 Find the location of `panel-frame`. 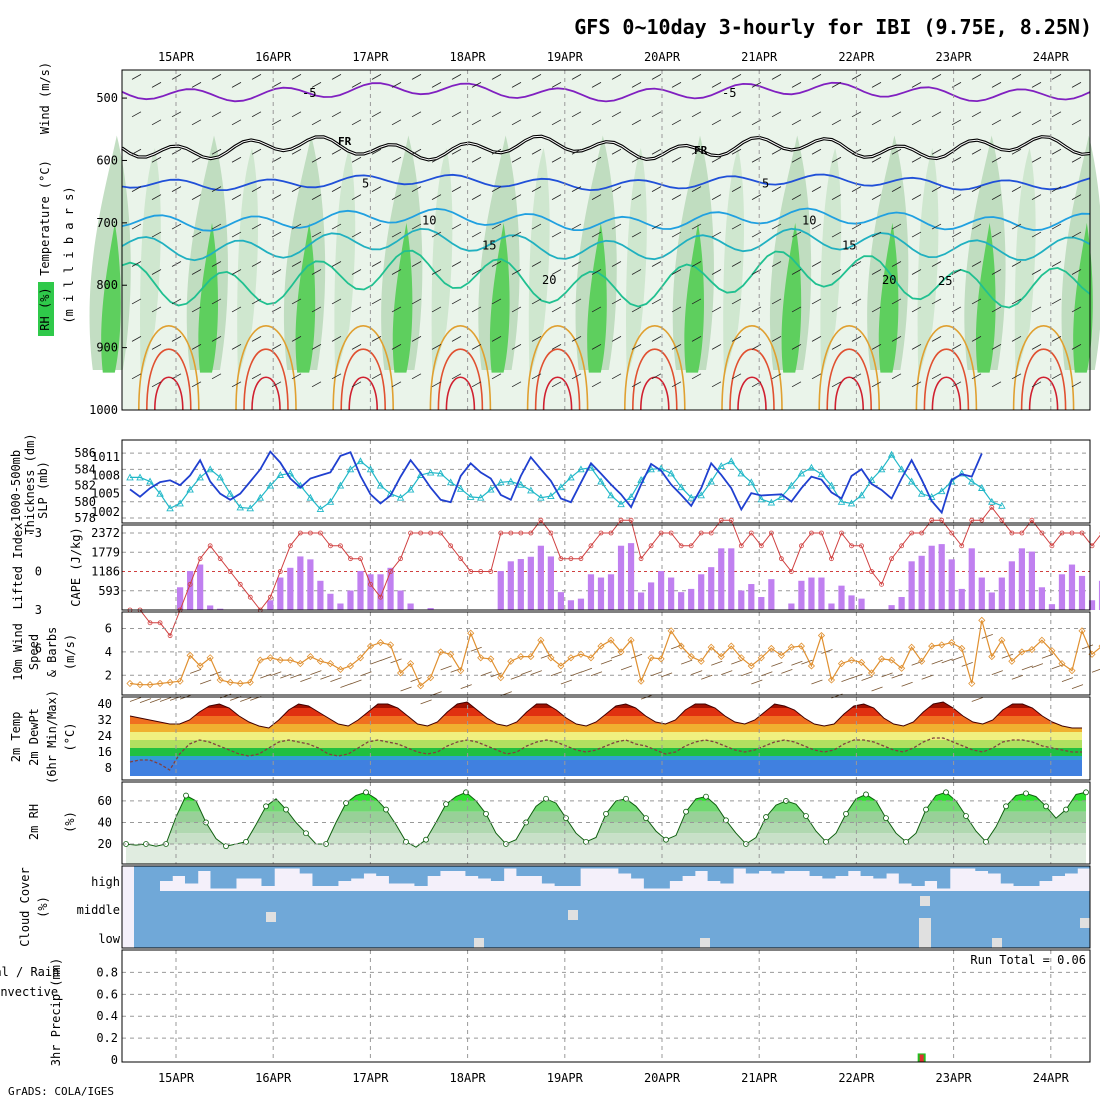

panel-frame is located at coordinates (606, 738).